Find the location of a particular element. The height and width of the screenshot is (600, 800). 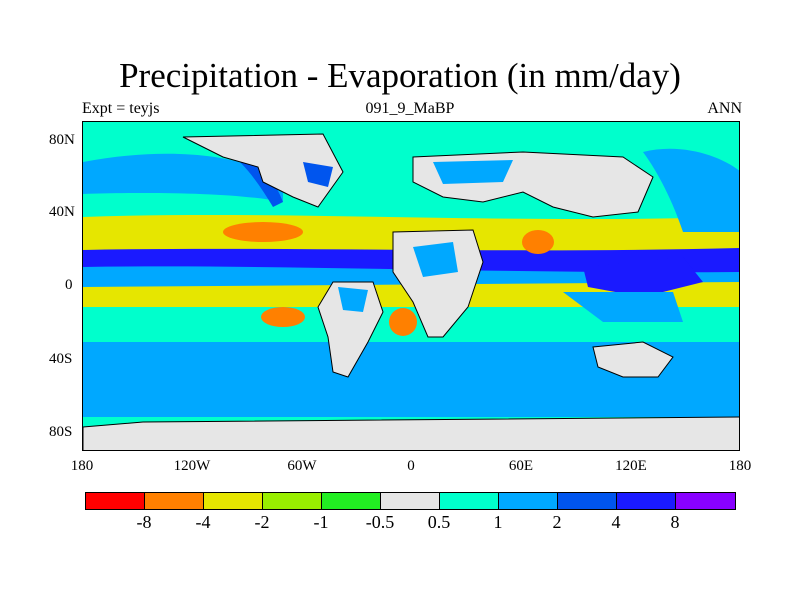

colorbar-label: -2 is located at coordinates (262, 522).